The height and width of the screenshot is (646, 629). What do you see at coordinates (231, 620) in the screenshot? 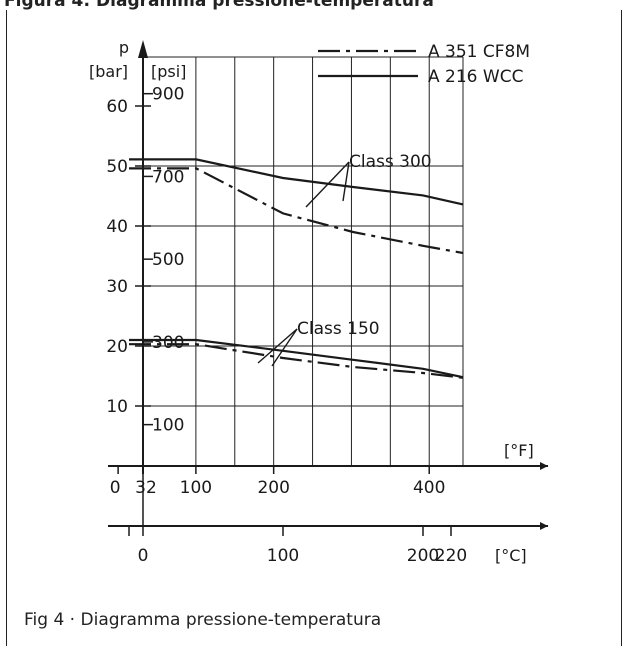
I see `figure-title: Diagramma pressione-temperatura` at bounding box center [231, 620].